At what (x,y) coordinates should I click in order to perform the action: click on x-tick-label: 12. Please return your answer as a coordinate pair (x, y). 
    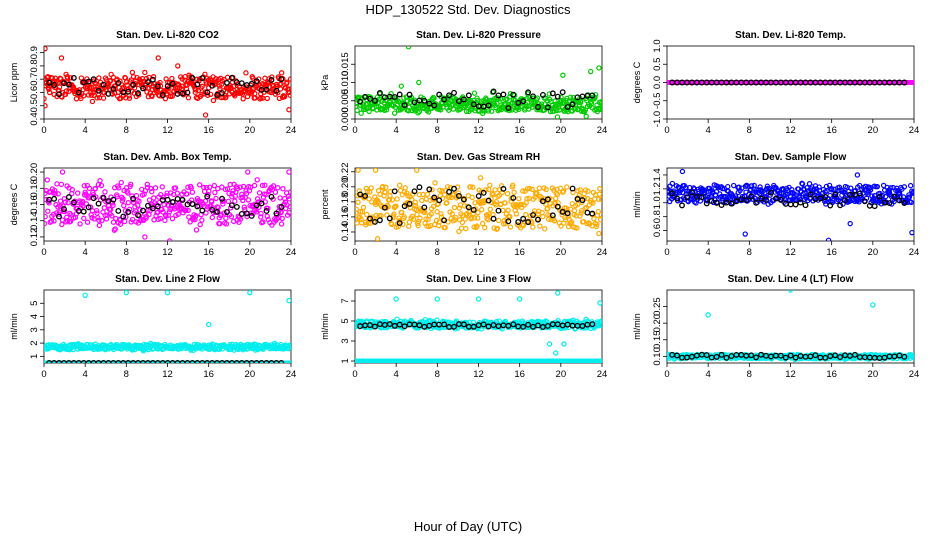
    Looking at the image, I should click on (478, 130).